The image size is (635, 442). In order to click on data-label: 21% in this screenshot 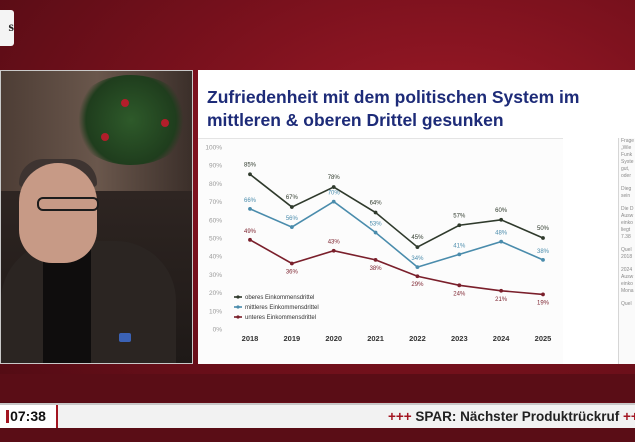, I will do `click(501, 300)`.